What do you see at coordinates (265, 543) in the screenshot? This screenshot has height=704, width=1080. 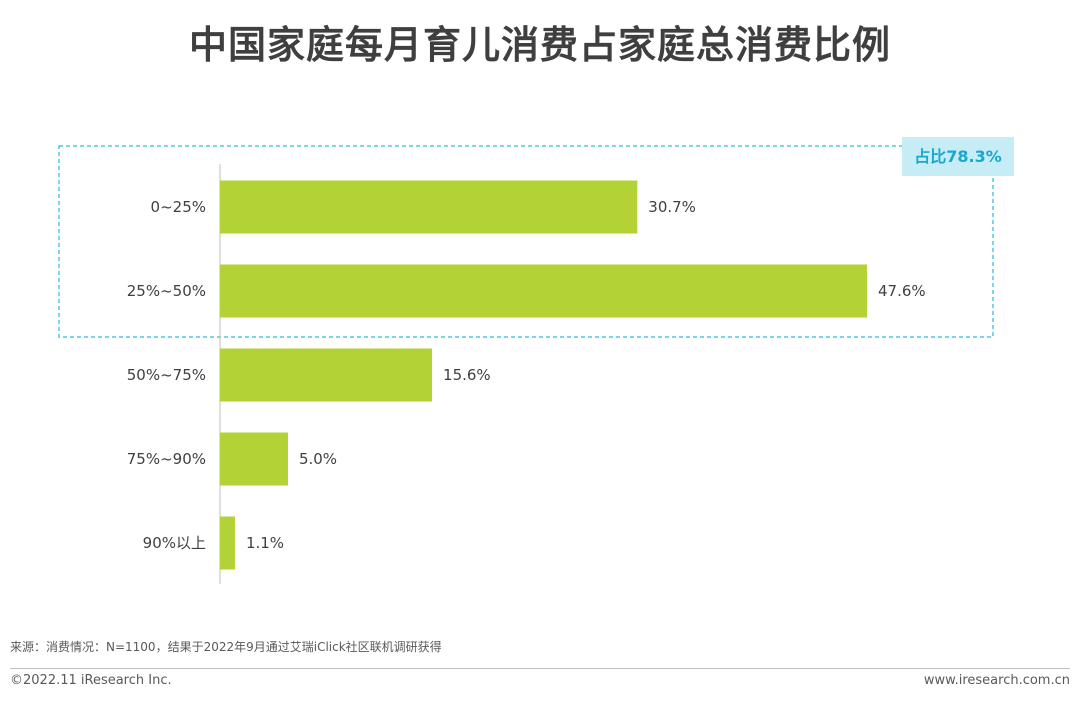 I see `value-label: 1.1%` at bounding box center [265, 543].